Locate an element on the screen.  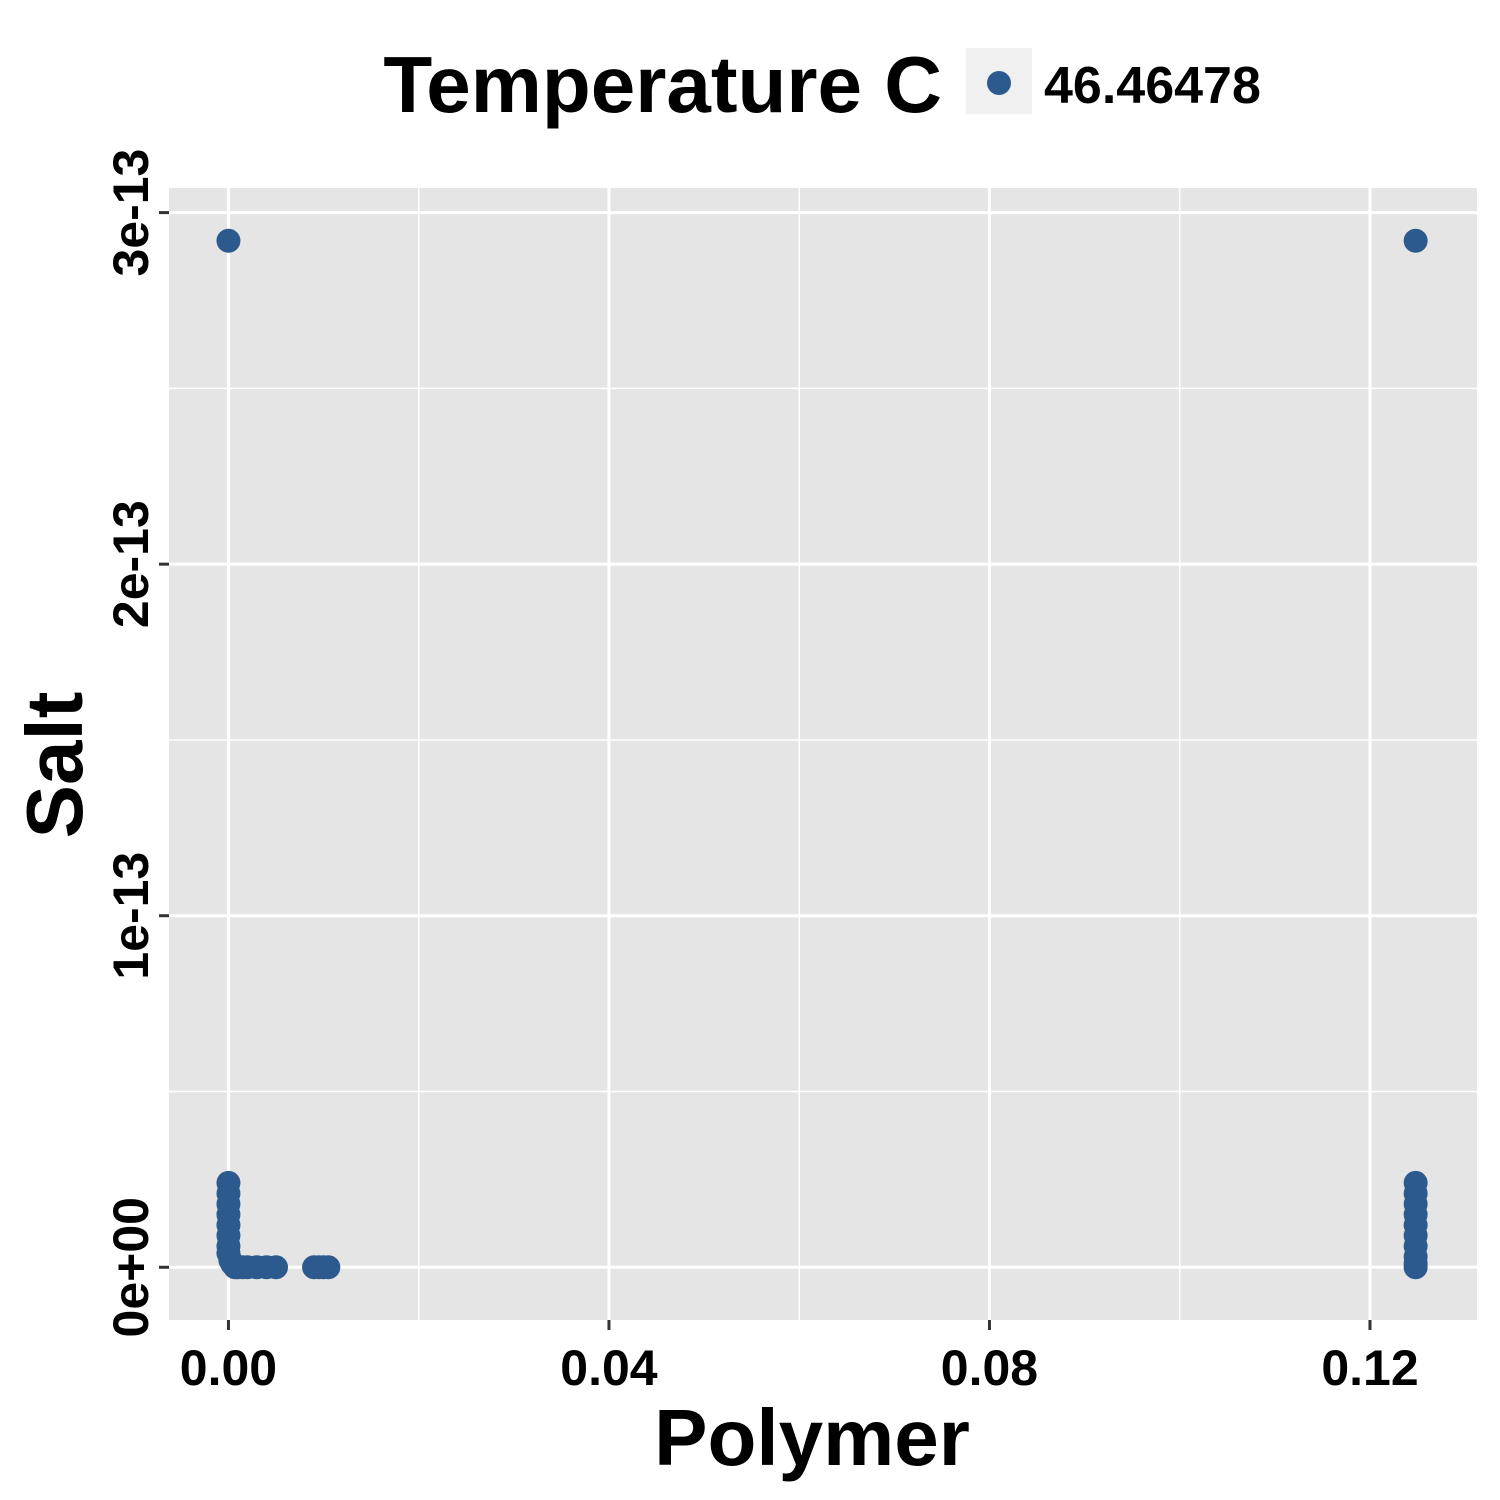
y-tick-label: 2e-13 is located at coordinates (131, 564).